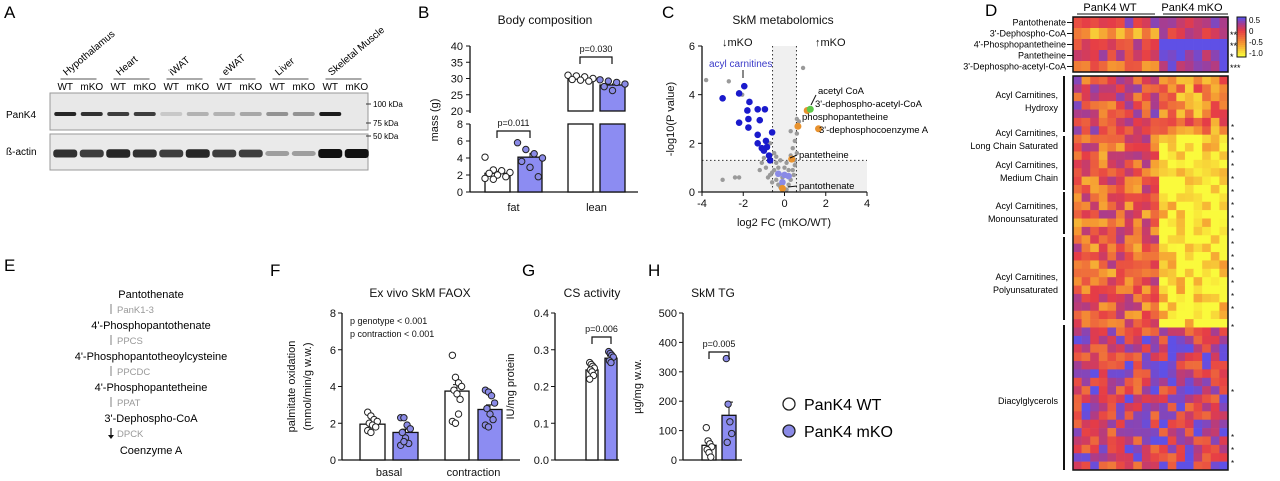  Describe the element at coordinates (277, 87) in the screenshot. I see `lane-label: WT` at that location.